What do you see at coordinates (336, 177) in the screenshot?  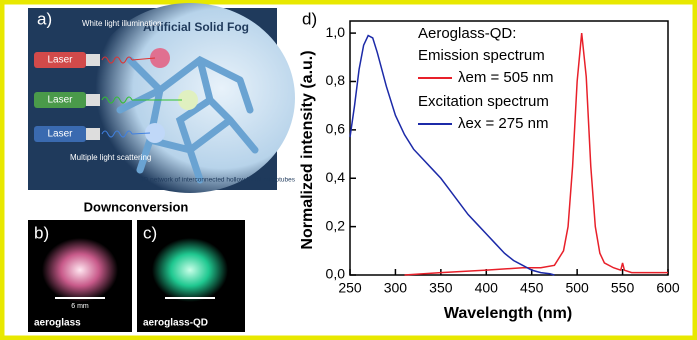 I see `y-tick-label: 0,4` at bounding box center [336, 177].